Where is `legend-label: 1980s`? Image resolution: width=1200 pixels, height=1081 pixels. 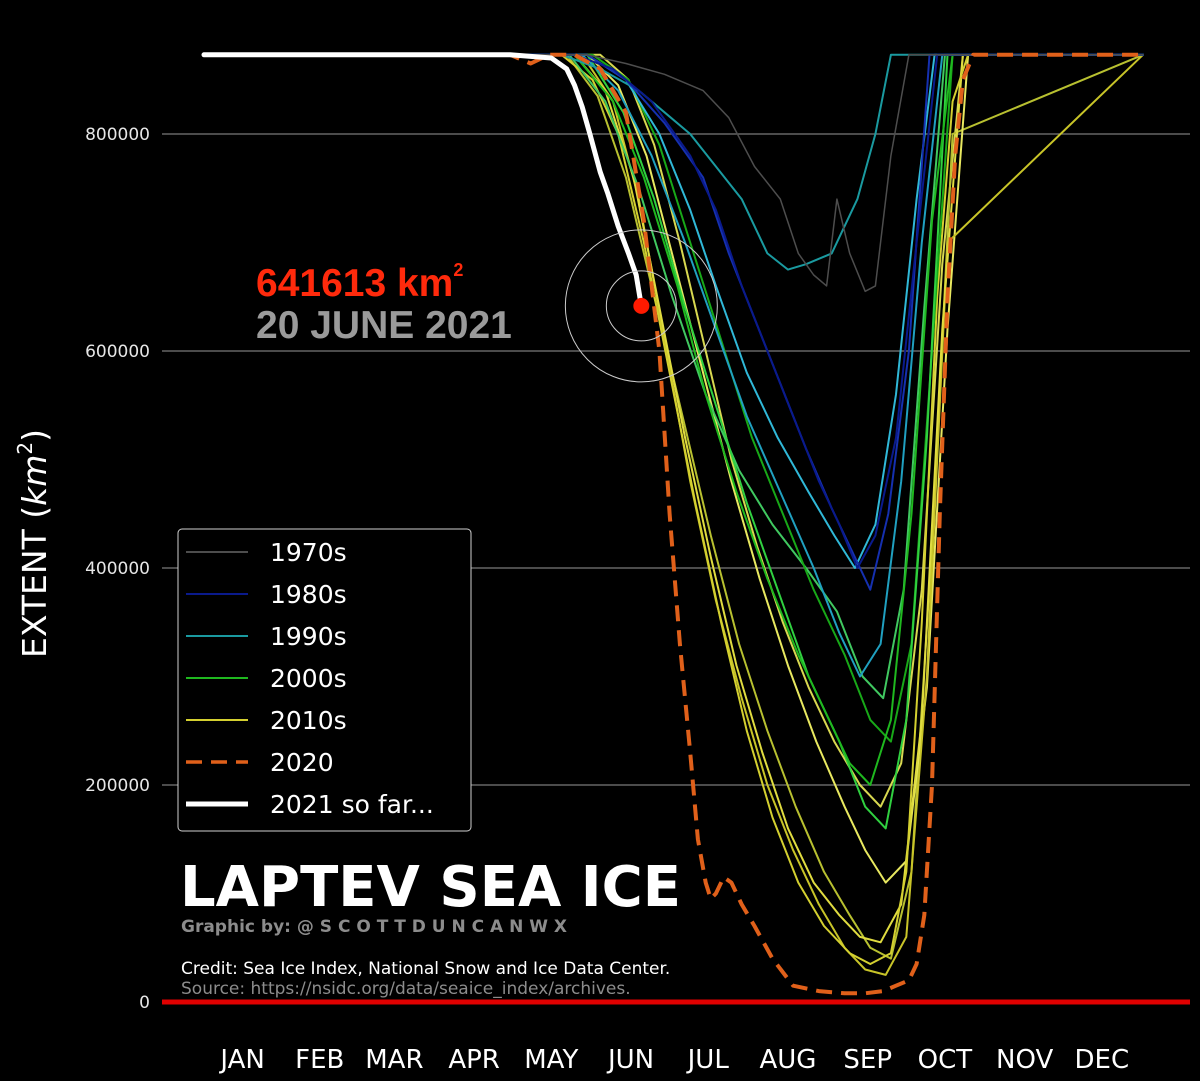
legend-label: 1980s is located at coordinates (308, 594).